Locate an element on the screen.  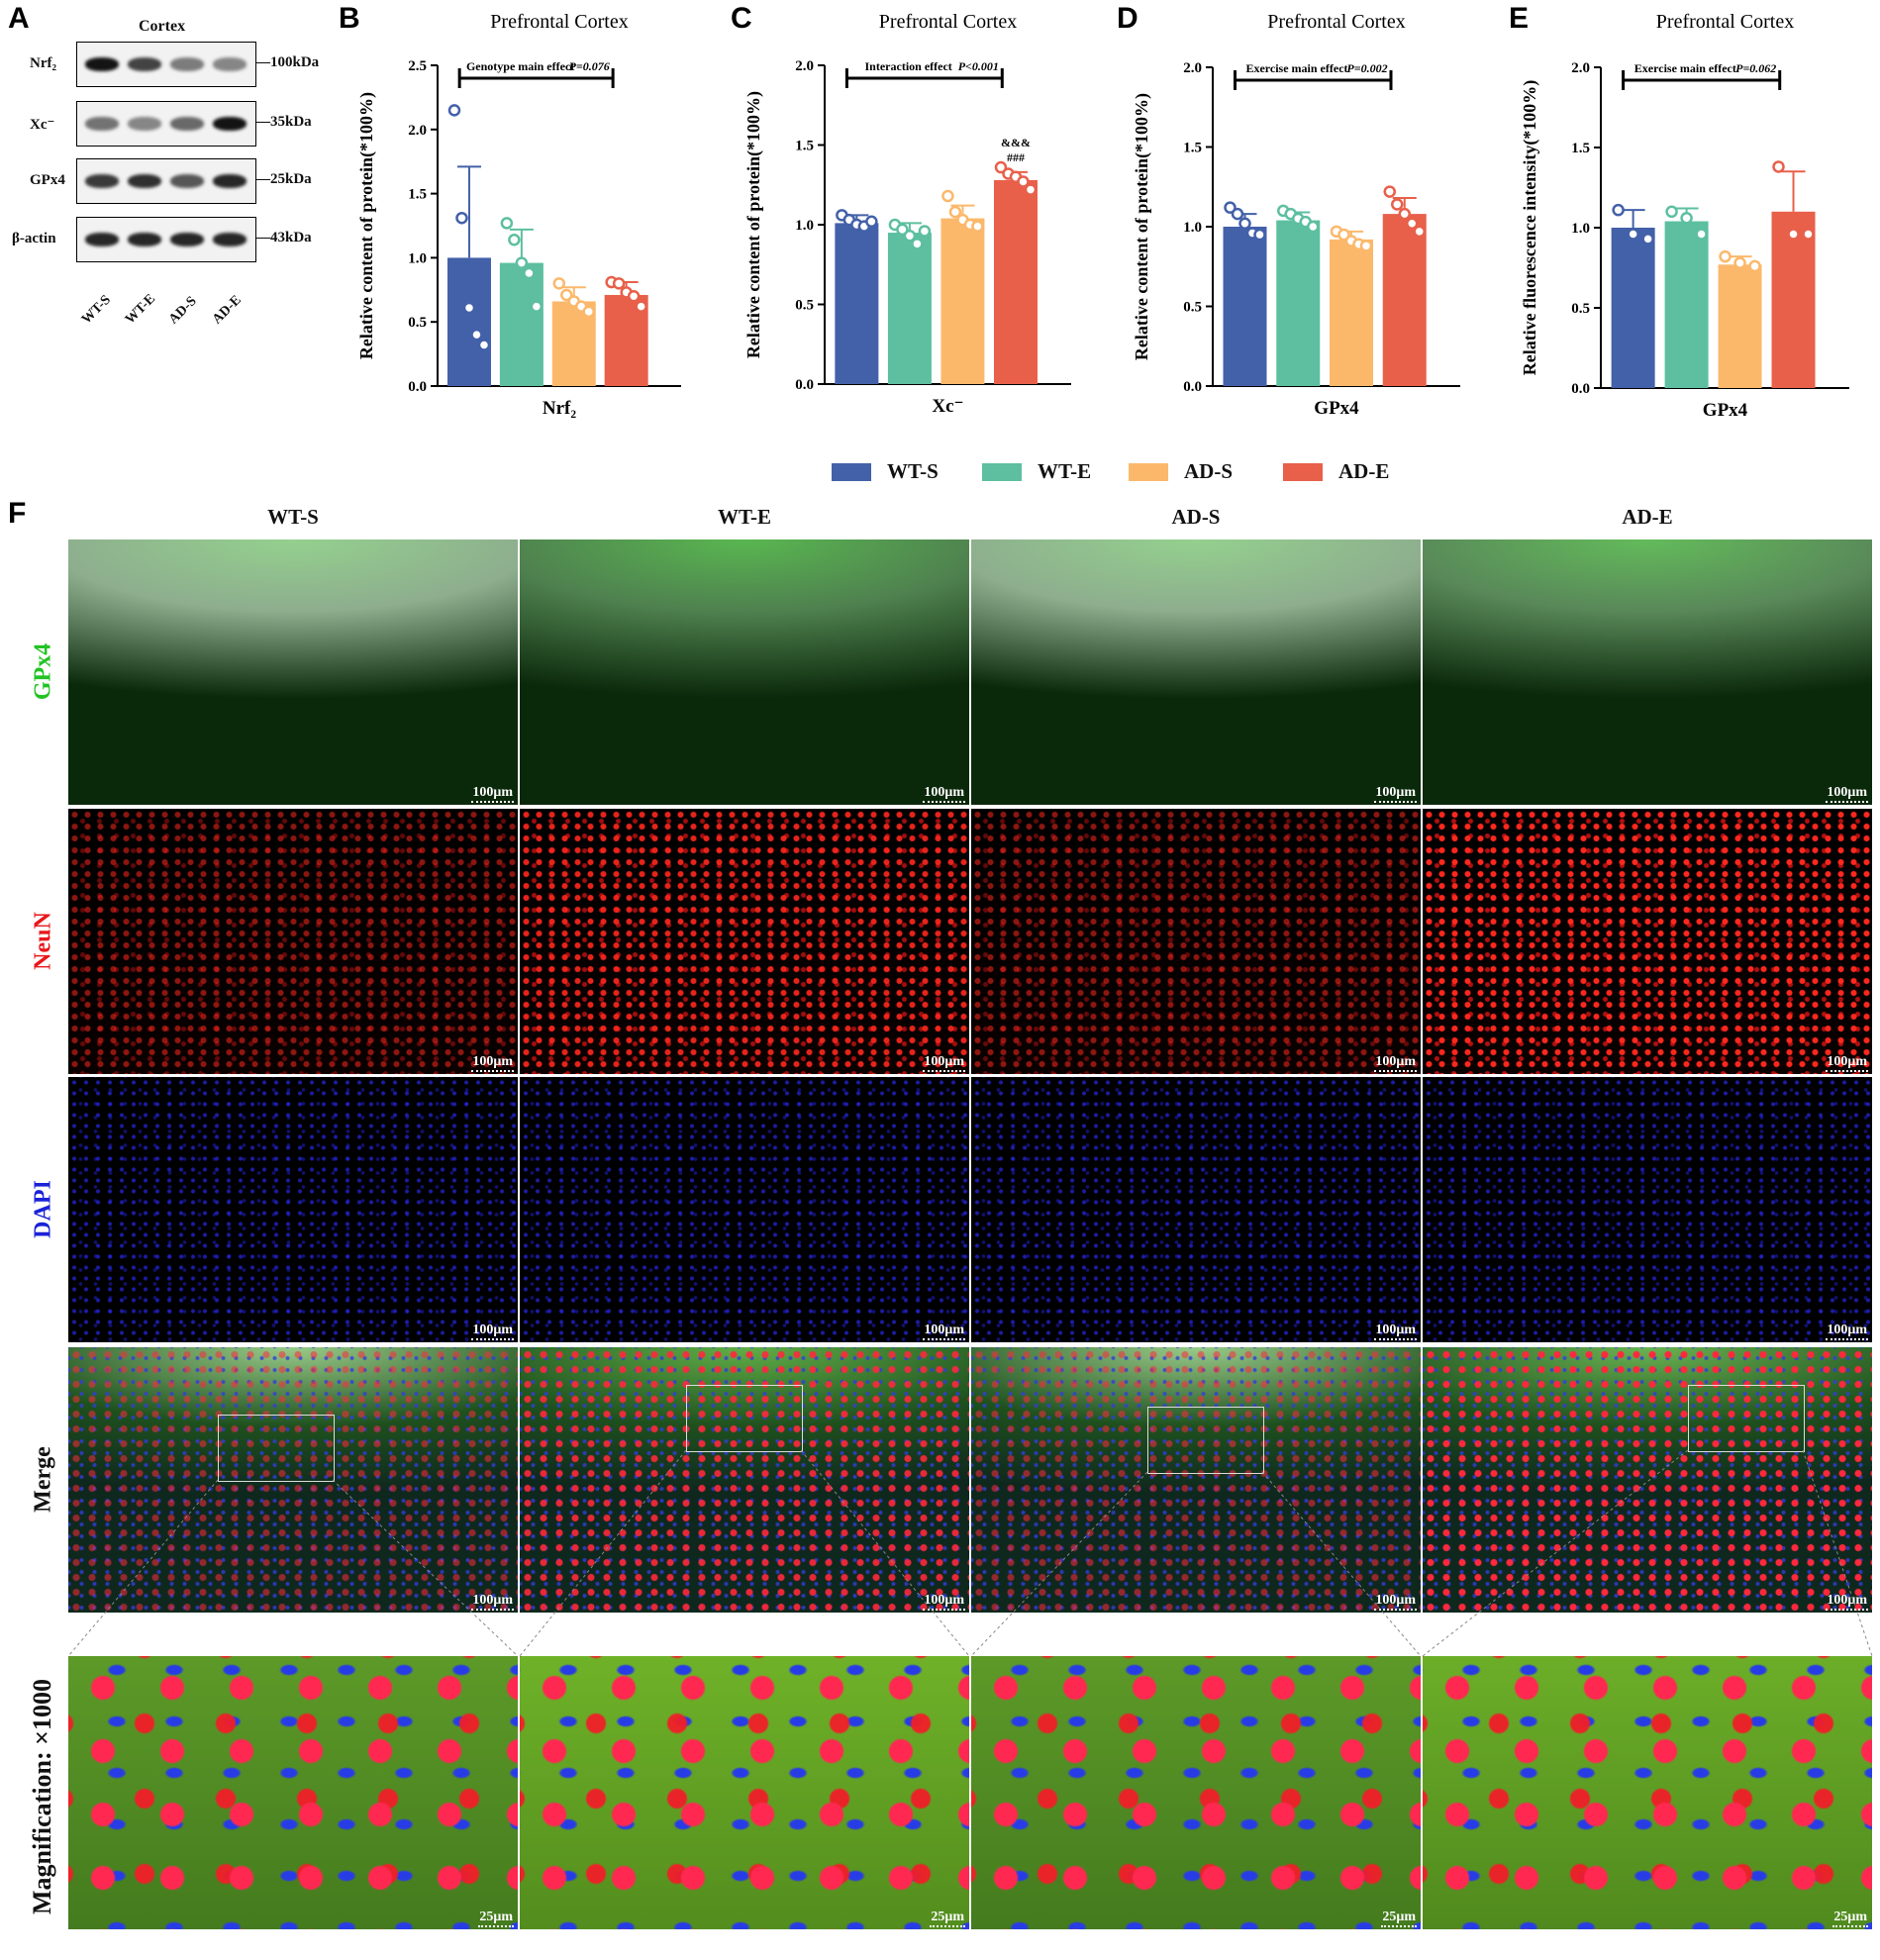
panel-letter-a: A is located at coordinates (19, 18).